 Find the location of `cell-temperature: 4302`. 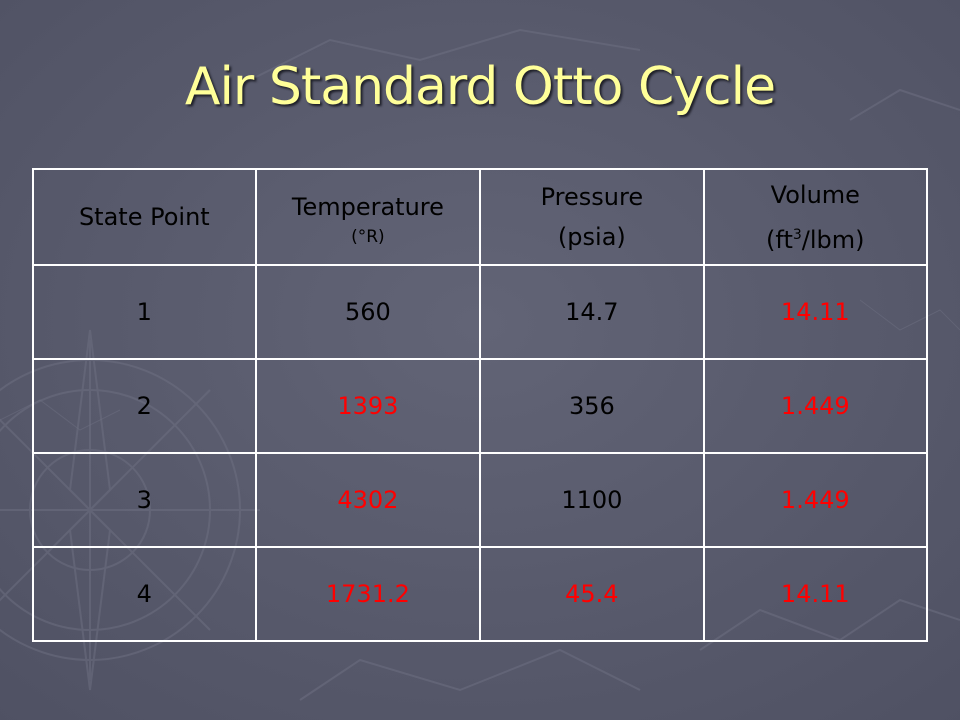

cell-temperature: 4302 is located at coordinates (368, 500).